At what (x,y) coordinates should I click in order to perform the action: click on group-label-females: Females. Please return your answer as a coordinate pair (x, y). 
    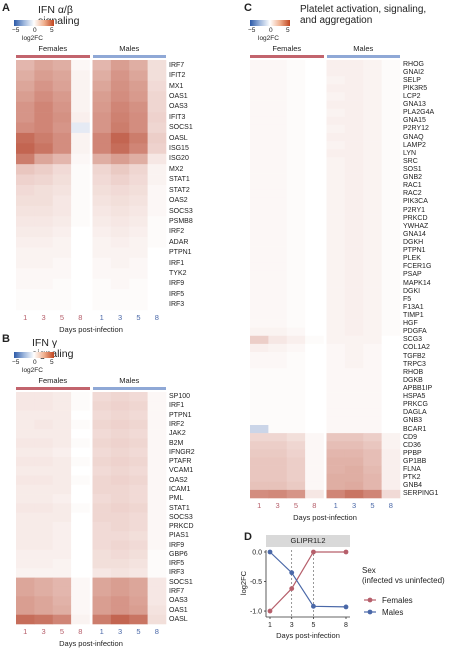
    Looking at the image, I should click on (53, 380).